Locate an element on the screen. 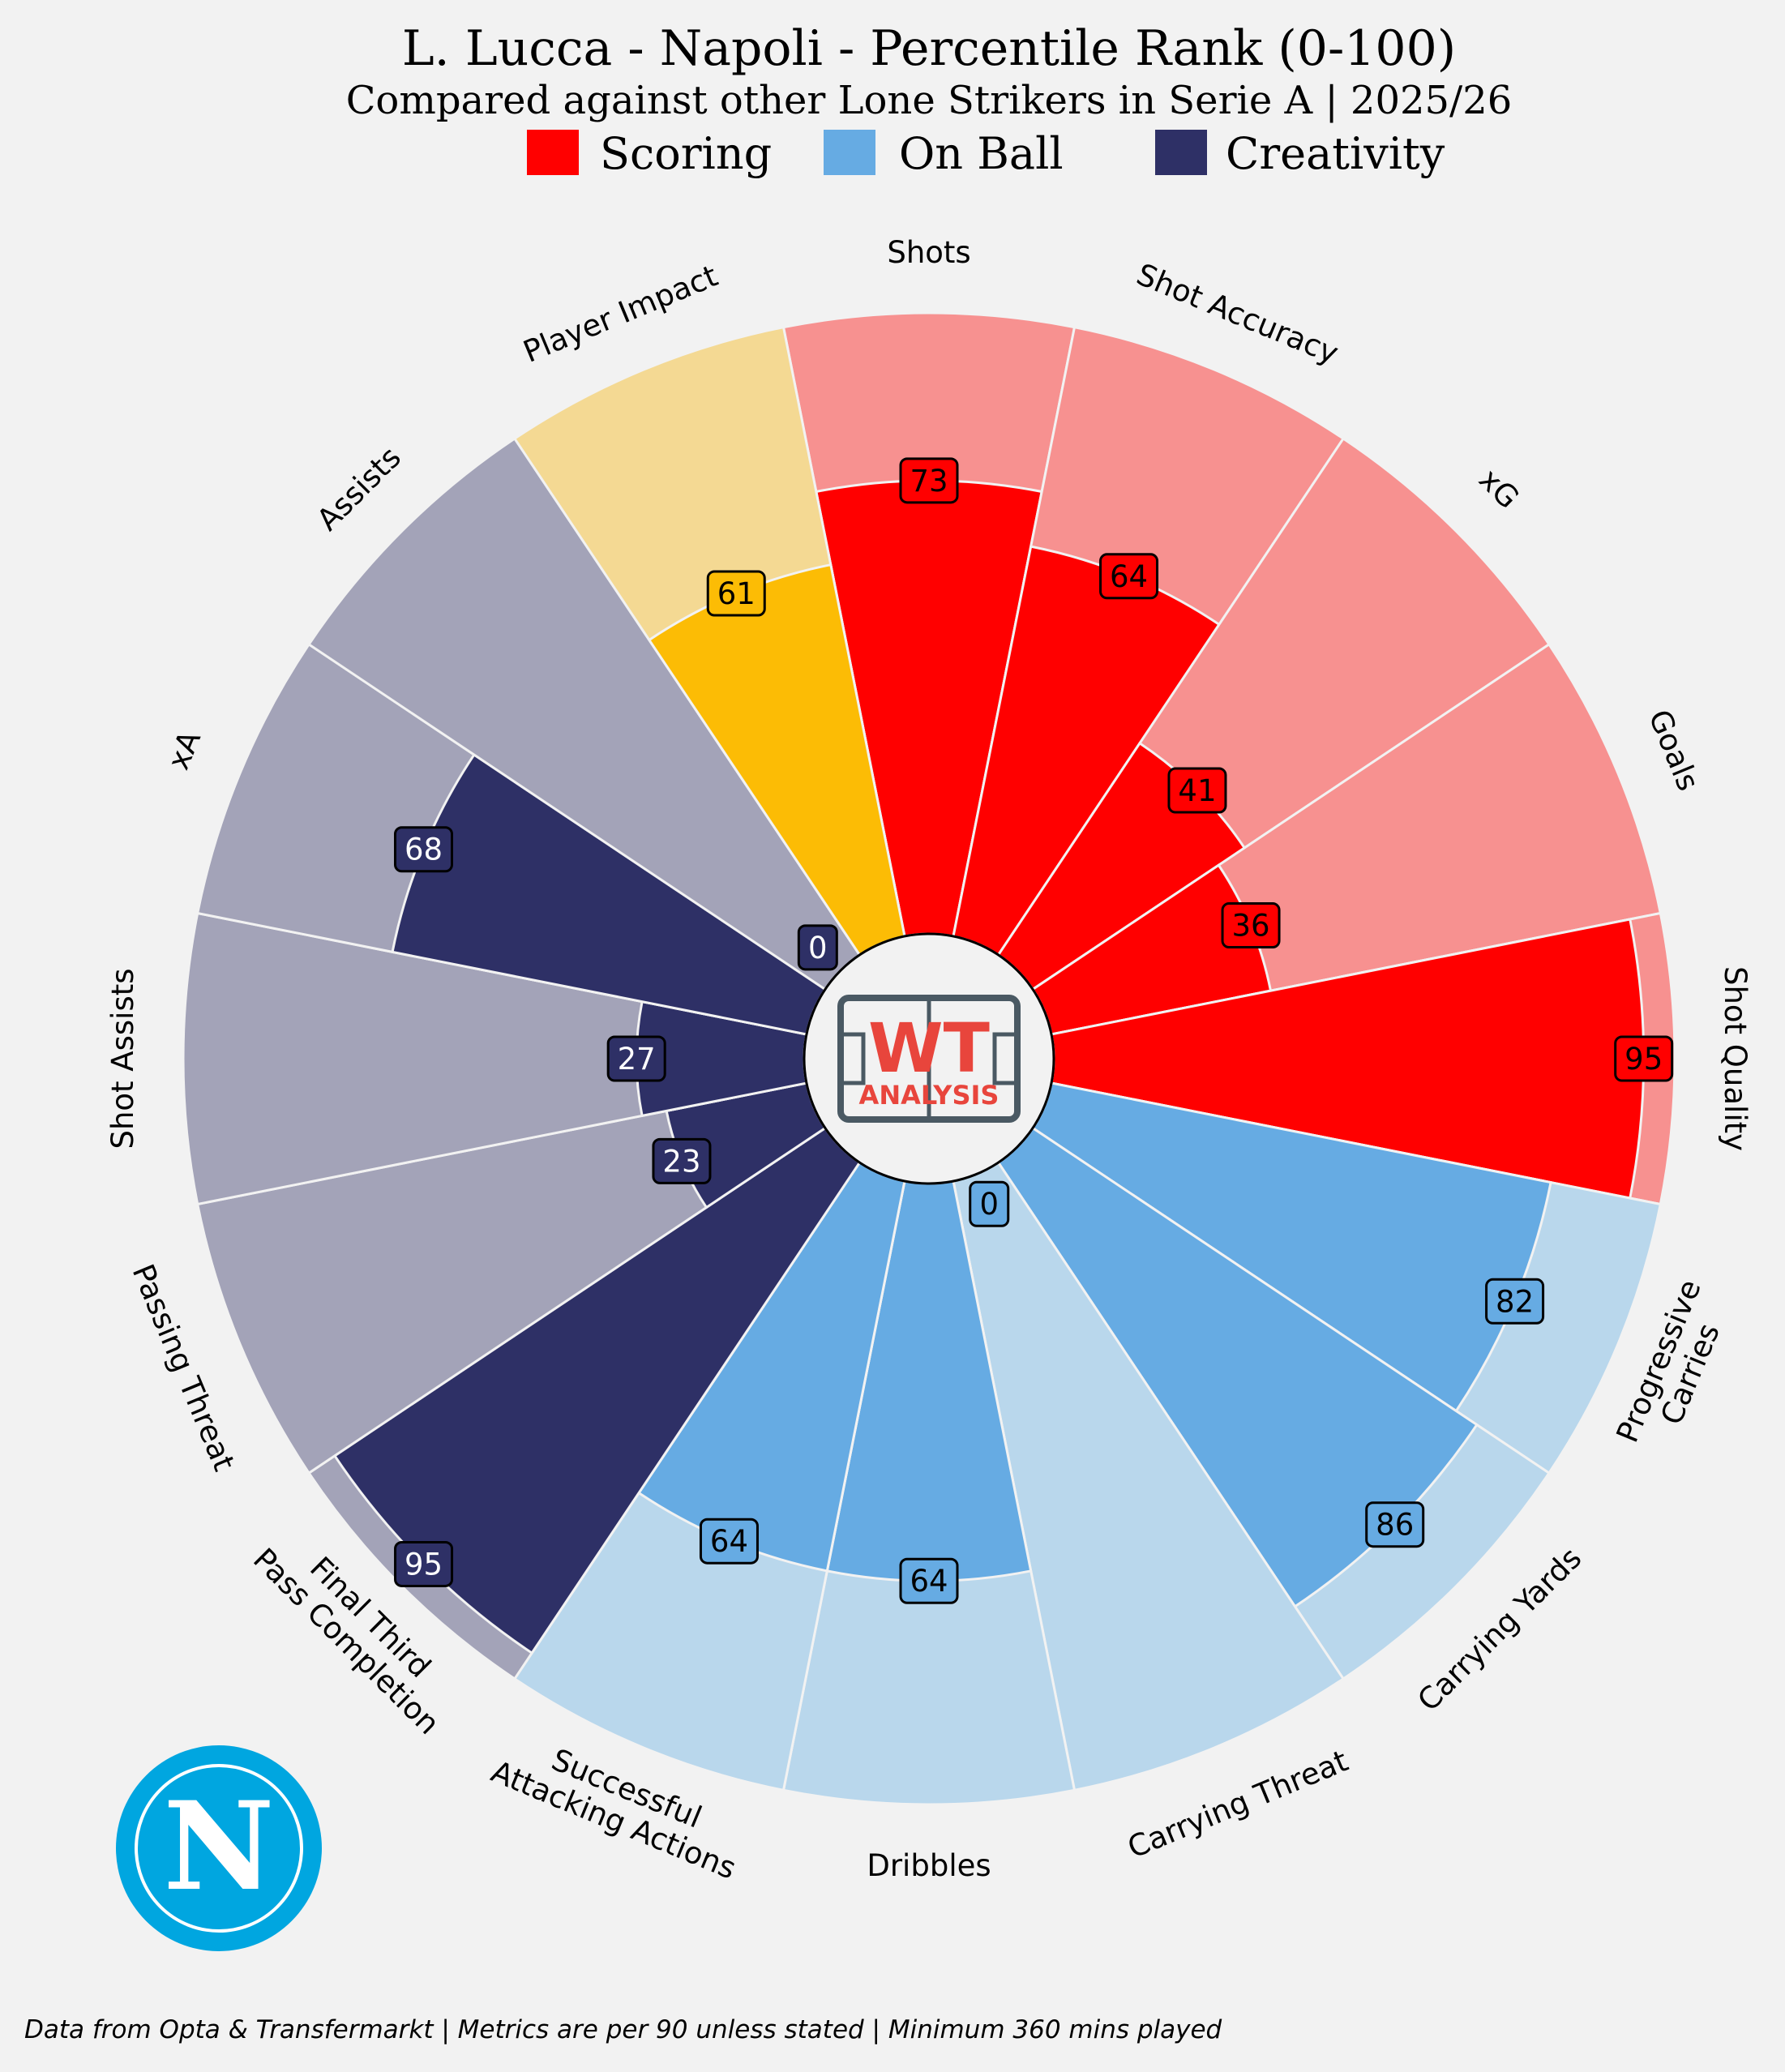  value-badge-shot-assists: 27 is located at coordinates (636, 1059).